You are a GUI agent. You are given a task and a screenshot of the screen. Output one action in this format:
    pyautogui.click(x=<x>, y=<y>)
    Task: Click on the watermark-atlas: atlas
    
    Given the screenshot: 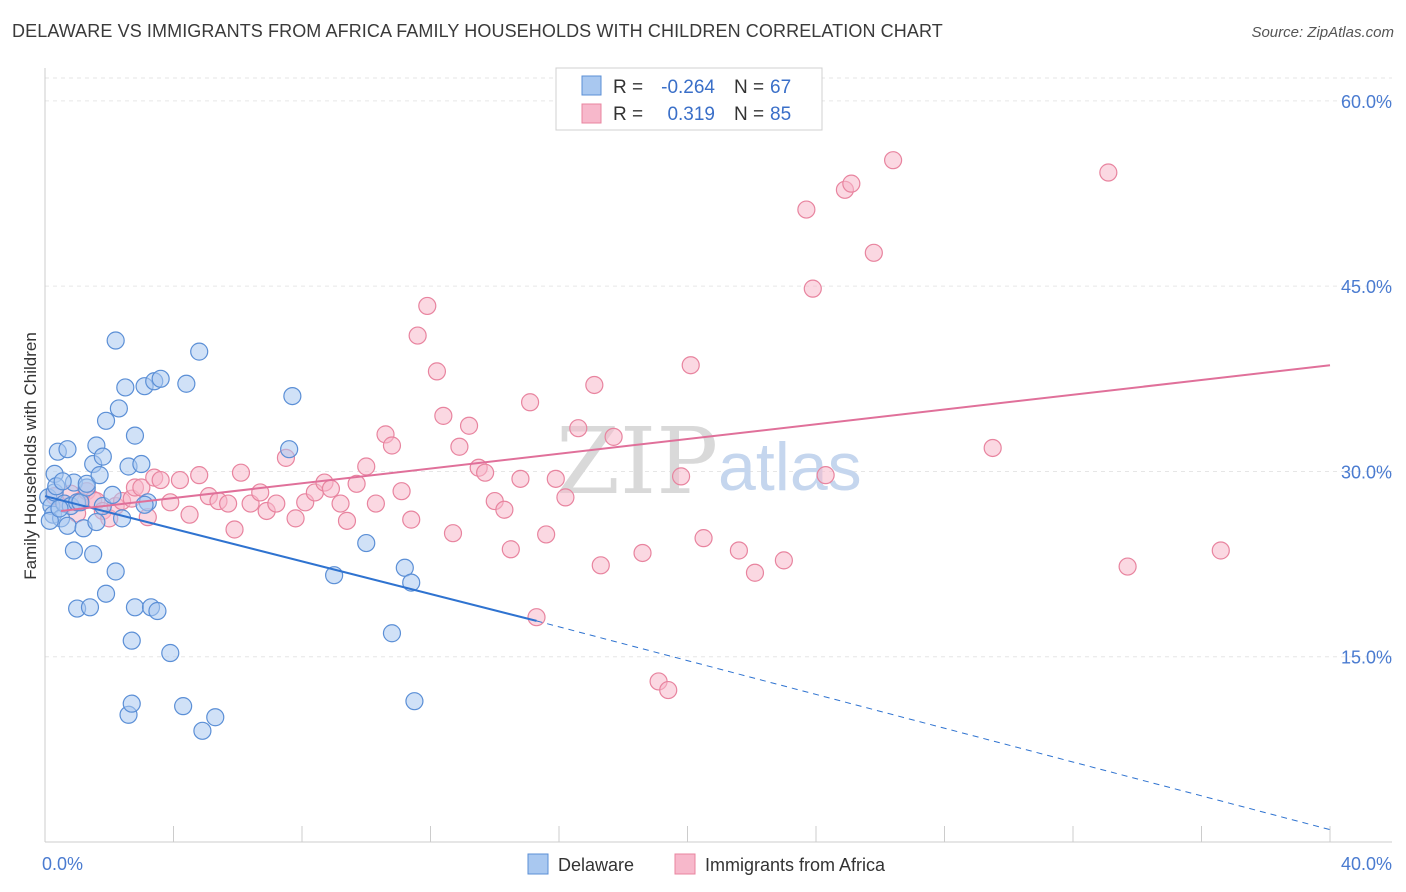 What is the action you would take?
    pyautogui.click(x=790, y=467)
    